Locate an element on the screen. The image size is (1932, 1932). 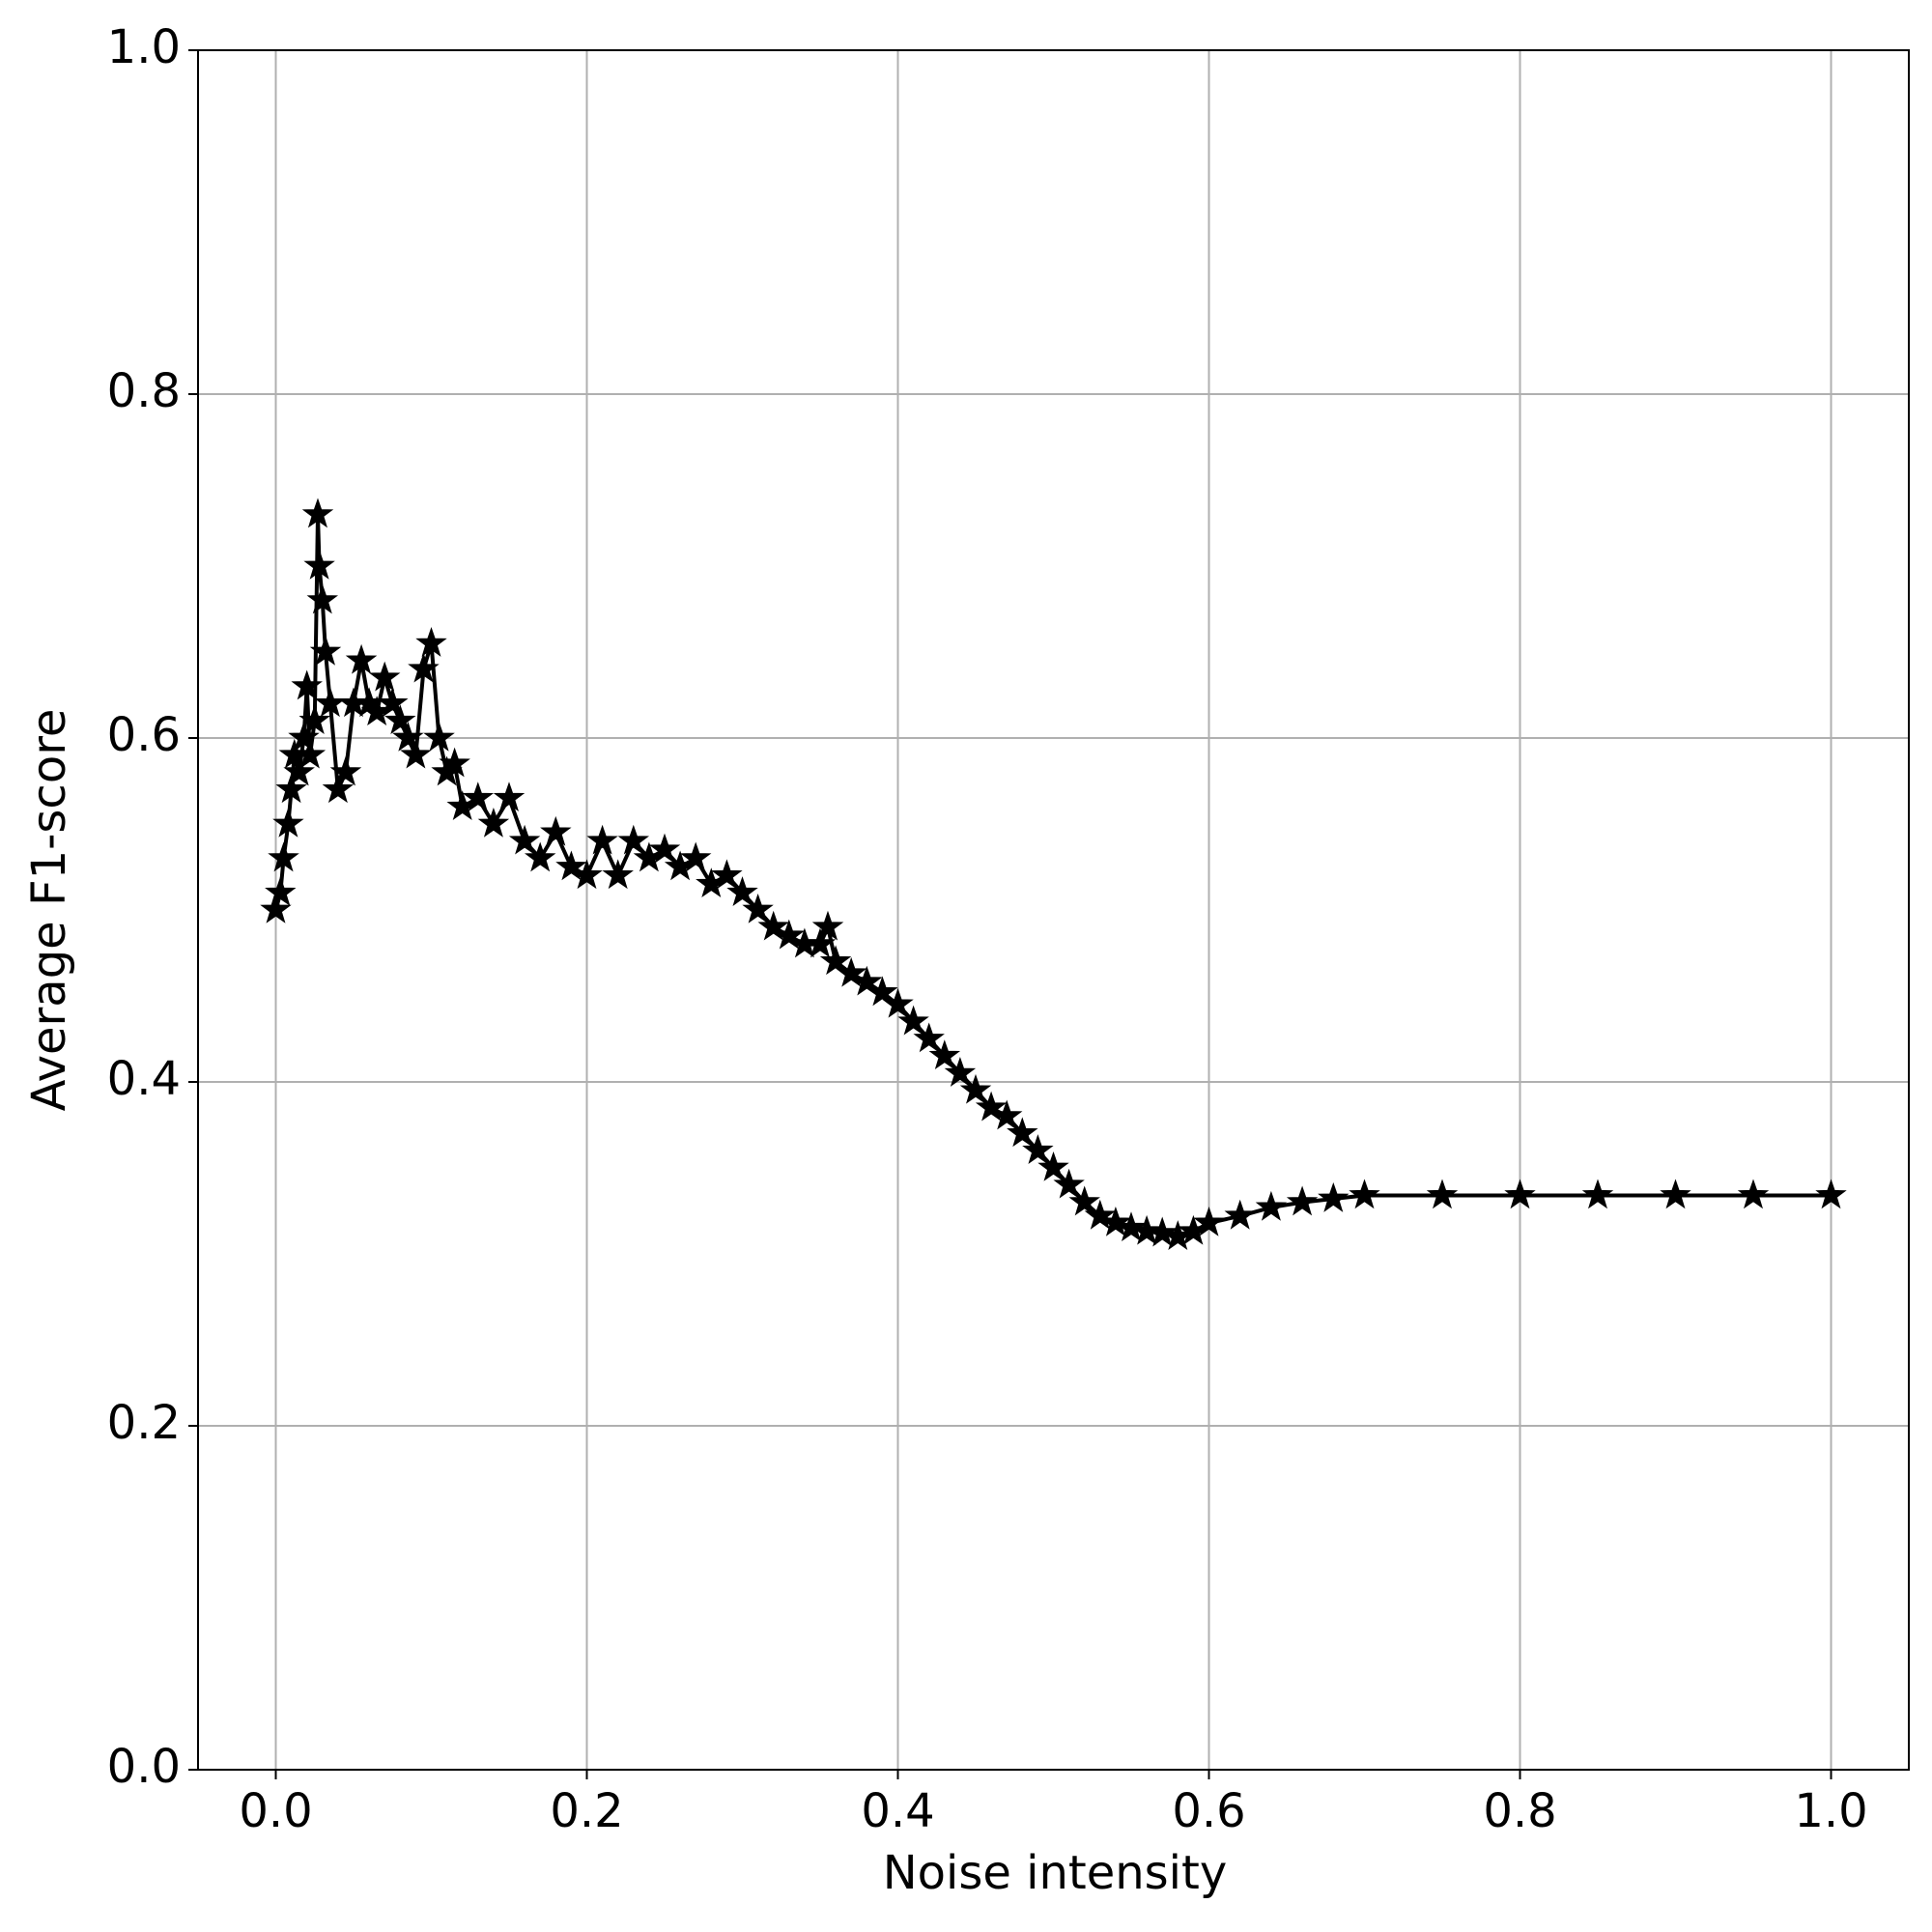
x-tick-label: 0.6 is located at coordinates (1208, 1811).